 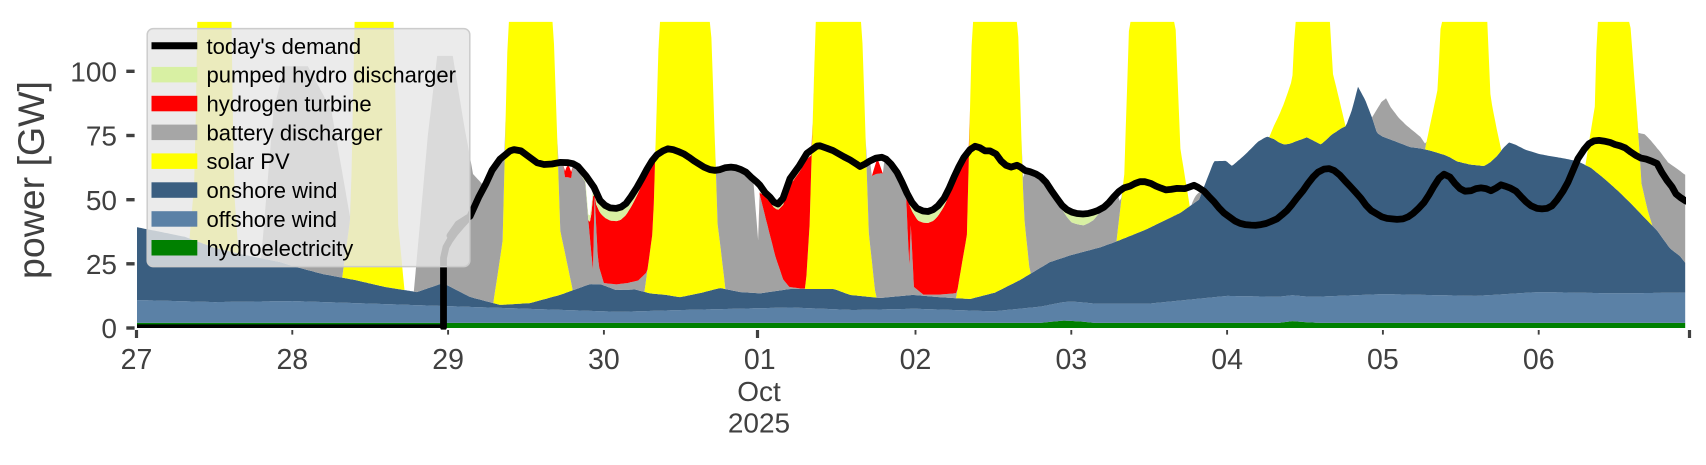 I want to click on svg-text: 02, so click(x=916, y=360).